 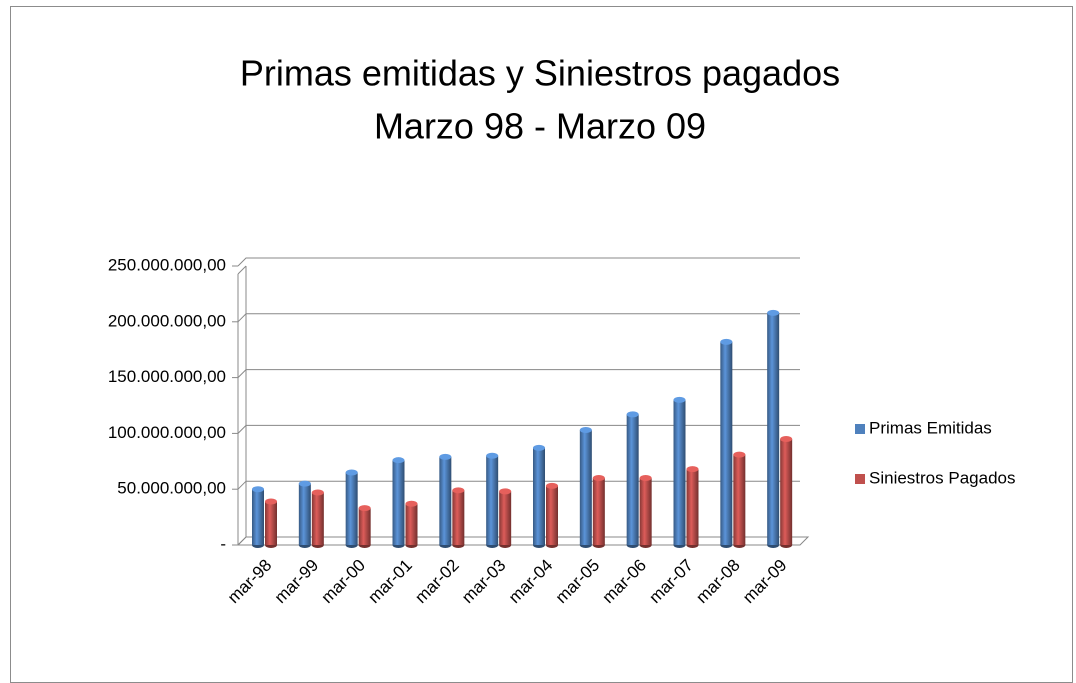 What do you see at coordinates (930, 427) in the screenshot?
I see `legend-label: Primas Emitidas` at bounding box center [930, 427].